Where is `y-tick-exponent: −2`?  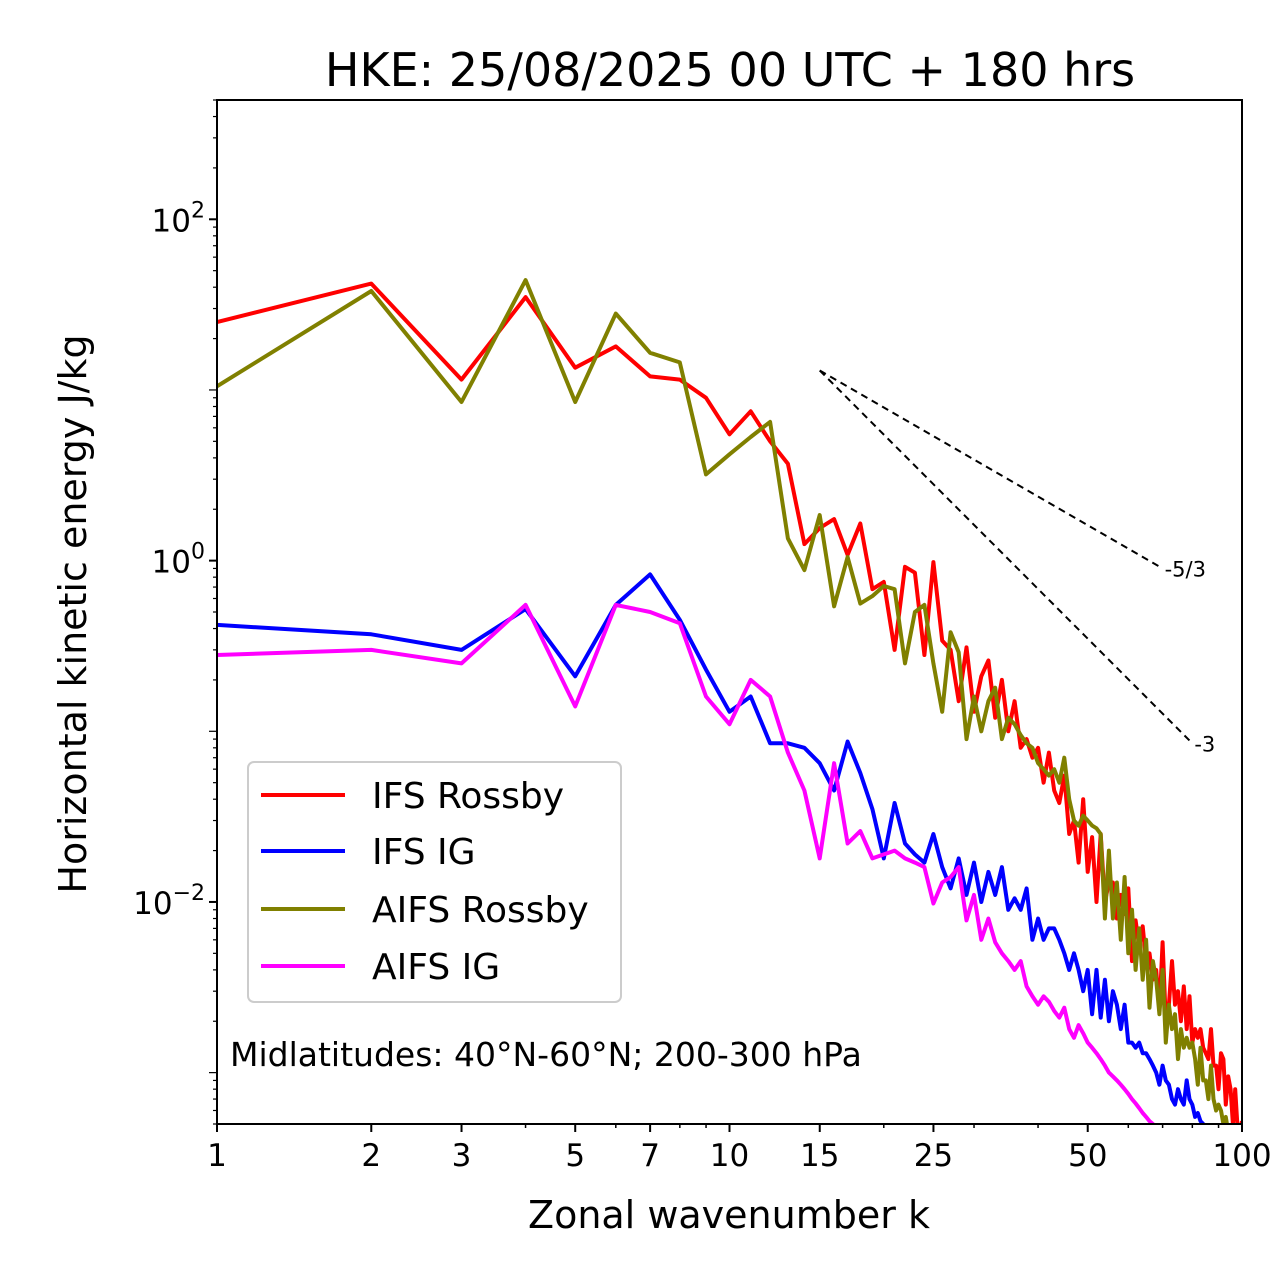 y-tick-exponent: −2 is located at coordinates (189, 893).